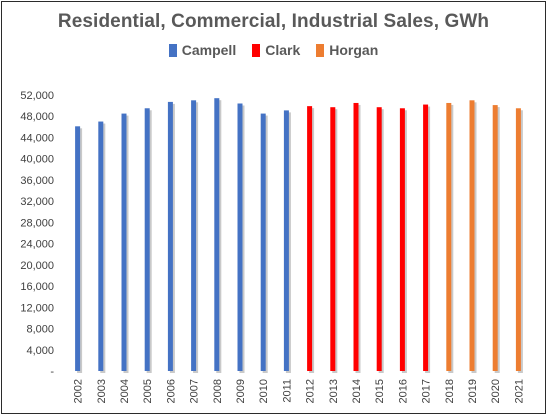 This screenshot has height=417, width=549. What do you see at coordinates (37, 266) in the screenshot?
I see `y-tick-label: 20,000` at bounding box center [37, 266].